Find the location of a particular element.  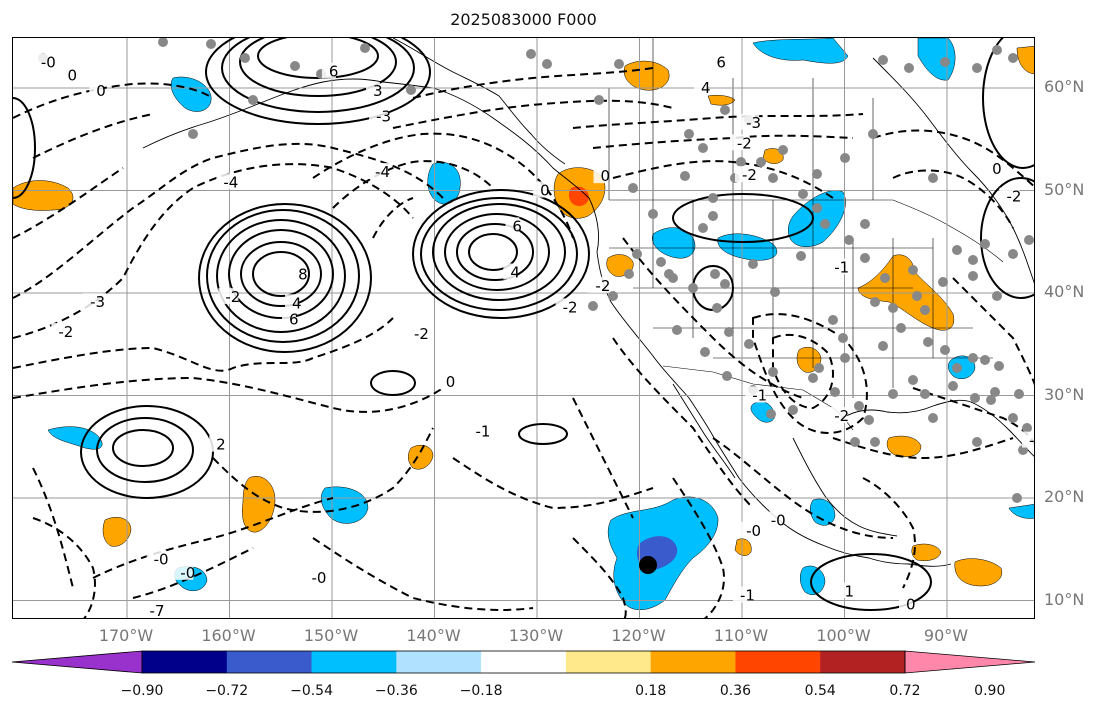

latitude-label: 10°N is located at coordinates (1064, 599).